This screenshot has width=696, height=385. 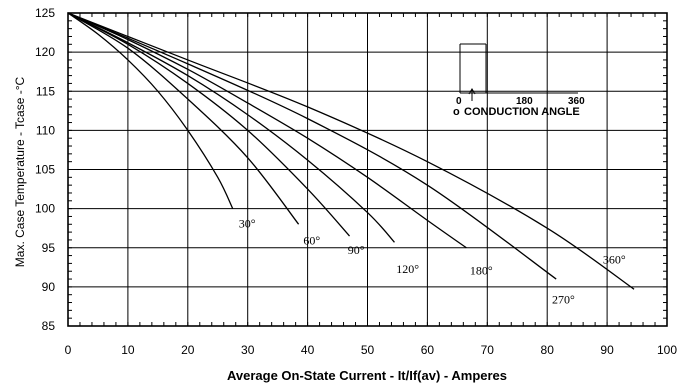 I want to click on x-tick-labels: 0 10 20 30 40 50 60 70 80 90 100, so click(x=371, y=350).